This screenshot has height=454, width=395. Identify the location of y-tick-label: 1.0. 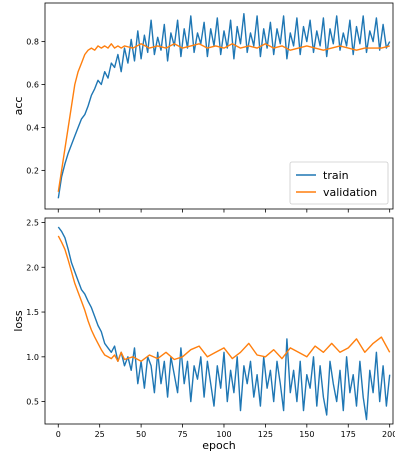
(32, 357).